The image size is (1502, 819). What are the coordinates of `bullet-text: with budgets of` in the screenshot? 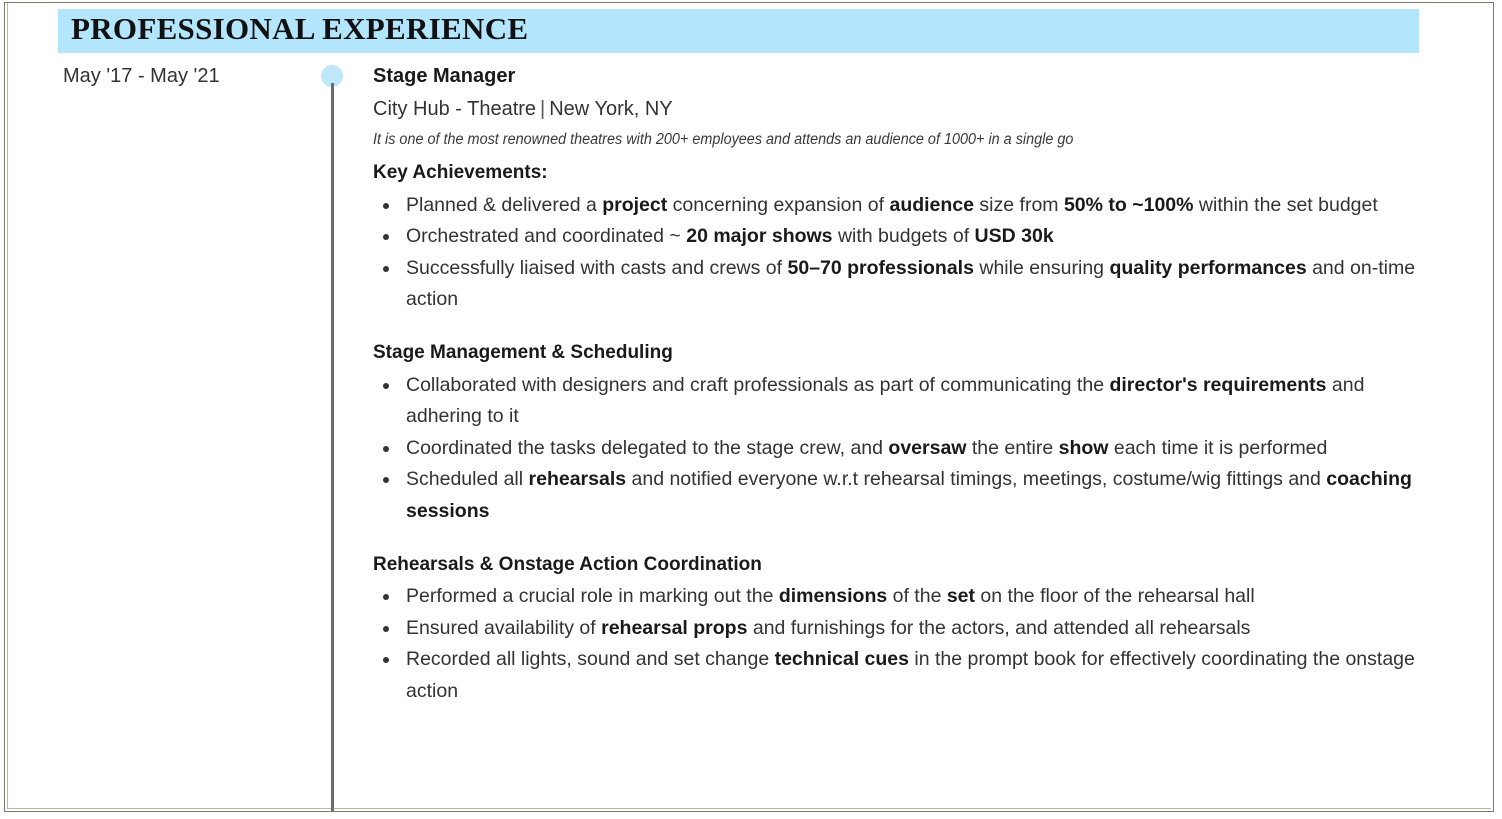 It's located at (903, 236).